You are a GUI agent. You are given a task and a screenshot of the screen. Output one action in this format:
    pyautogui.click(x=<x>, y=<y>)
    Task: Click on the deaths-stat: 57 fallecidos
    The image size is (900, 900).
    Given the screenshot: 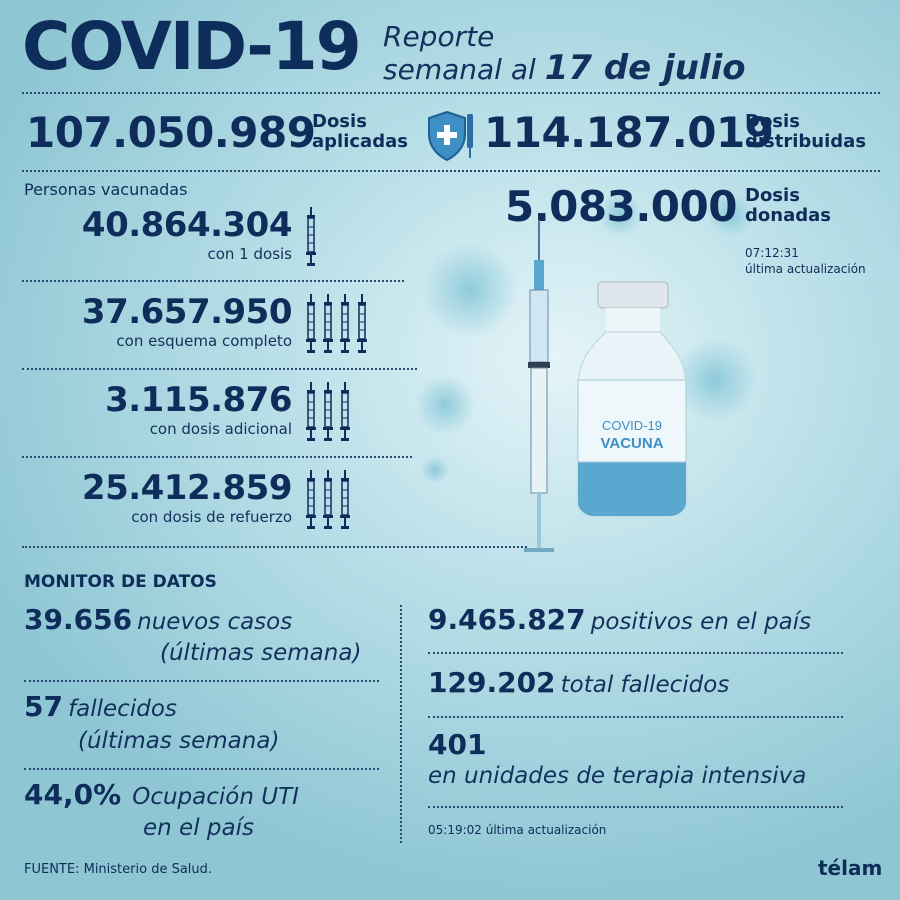 What is the action you would take?
    pyautogui.click(x=100, y=706)
    